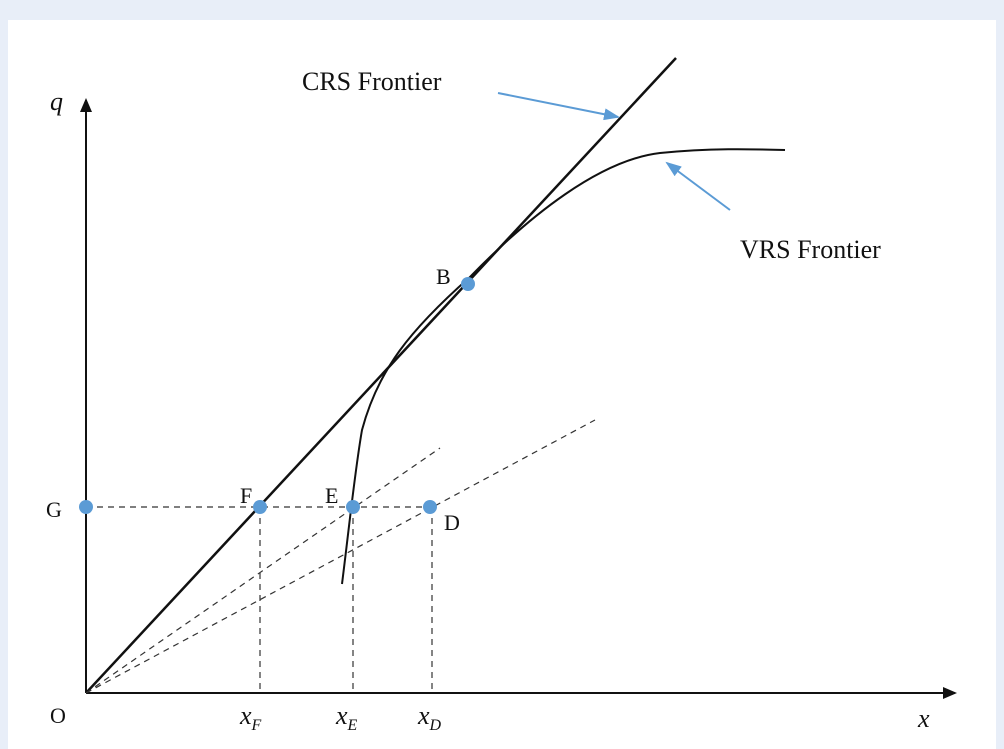 The height and width of the screenshot is (749, 1004). What do you see at coordinates (430, 507) in the screenshot?
I see `point-D` at bounding box center [430, 507].